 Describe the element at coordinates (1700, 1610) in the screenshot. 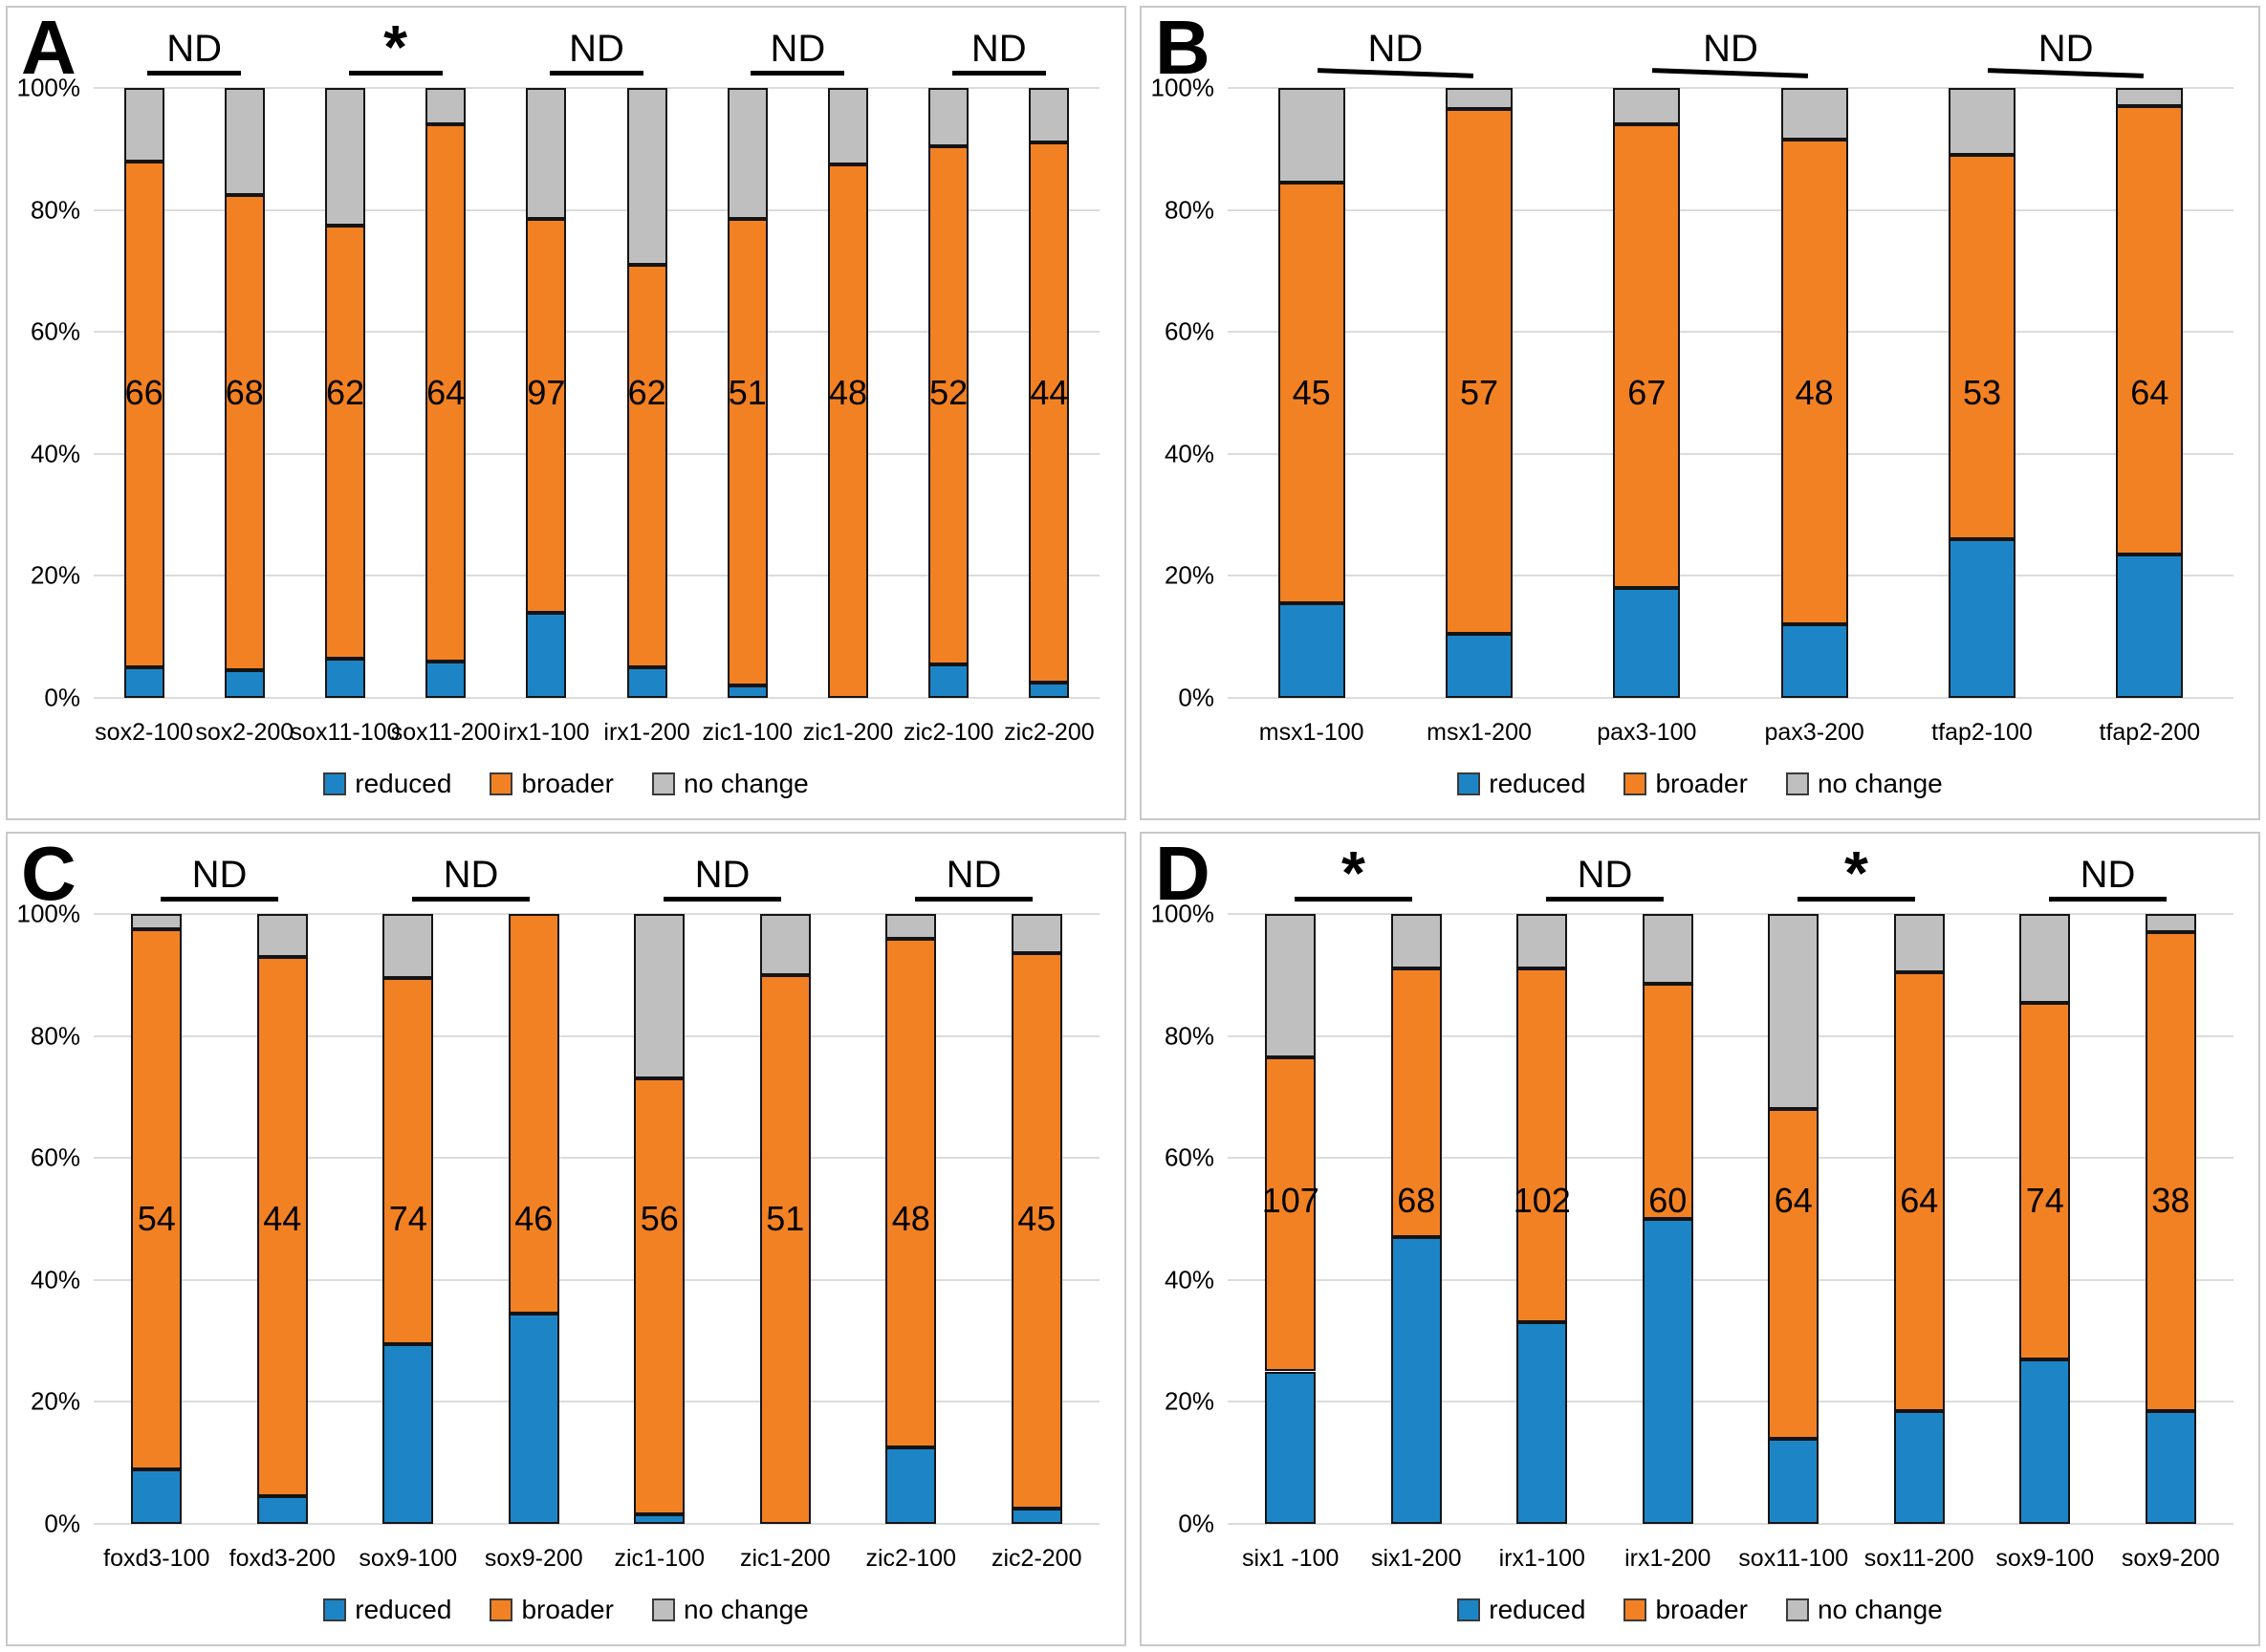

I see `panel-d-legend: reduced broader no change` at that location.